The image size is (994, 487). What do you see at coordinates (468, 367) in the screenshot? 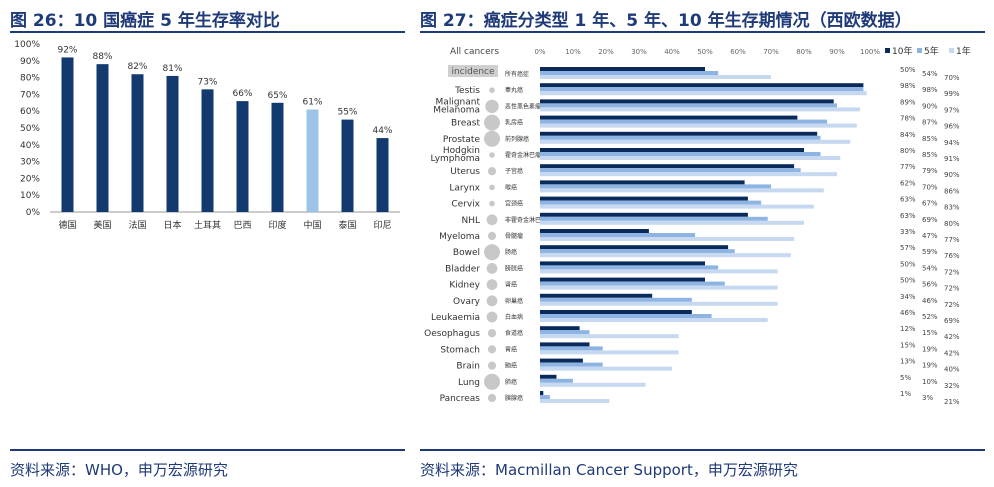
I see `row-label-en: Brain` at bounding box center [468, 367].